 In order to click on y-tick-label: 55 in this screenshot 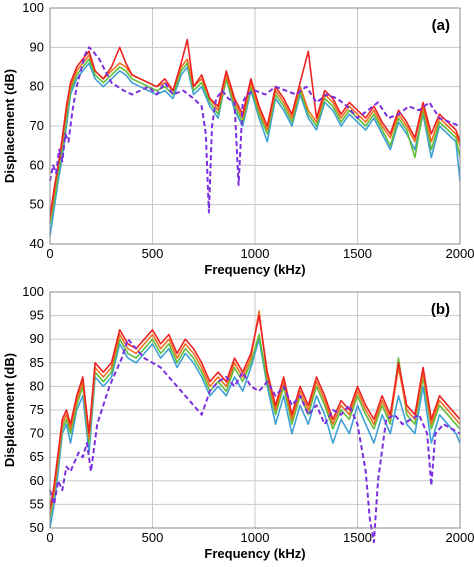, I will do `click(37, 503)`.